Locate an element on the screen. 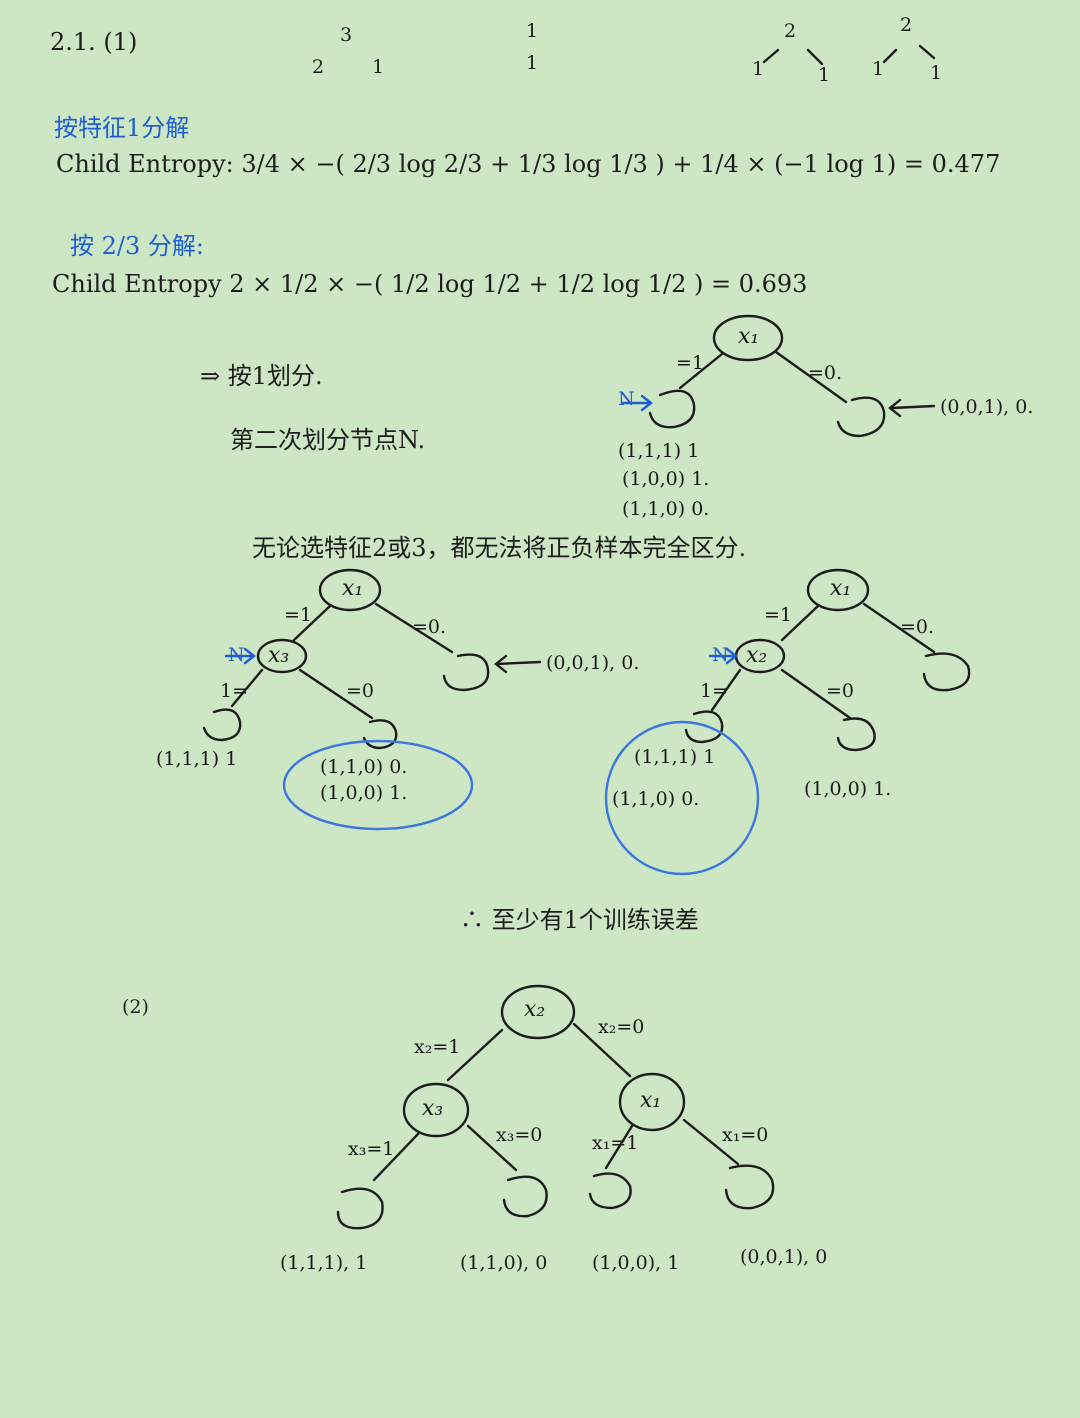 This screenshot has width=1080, height=1418. part2-root-label: x₂ is located at coordinates (535, 1009).